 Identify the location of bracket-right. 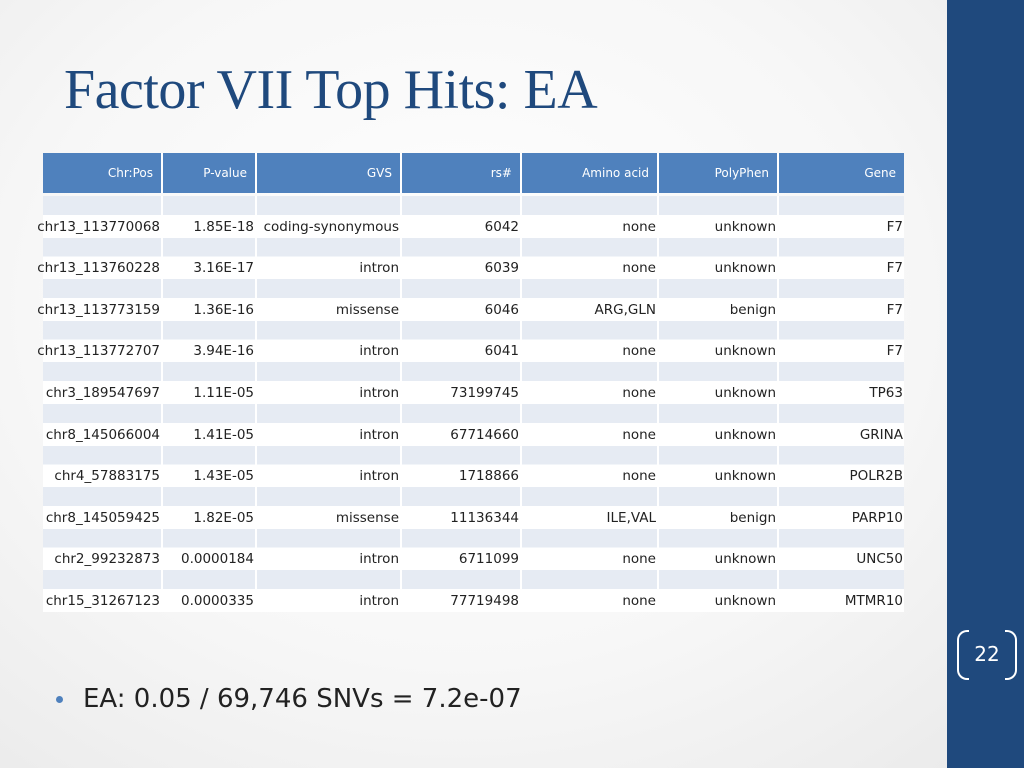
(1011, 655).